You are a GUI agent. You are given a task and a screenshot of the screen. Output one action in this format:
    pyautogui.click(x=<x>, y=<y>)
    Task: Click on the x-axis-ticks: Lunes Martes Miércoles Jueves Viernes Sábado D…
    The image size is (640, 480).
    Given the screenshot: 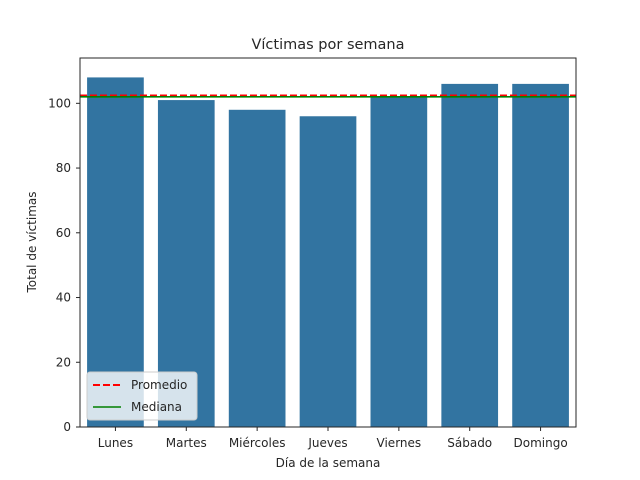 What is the action you would take?
    pyautogui.click(x=333, y=438)
    